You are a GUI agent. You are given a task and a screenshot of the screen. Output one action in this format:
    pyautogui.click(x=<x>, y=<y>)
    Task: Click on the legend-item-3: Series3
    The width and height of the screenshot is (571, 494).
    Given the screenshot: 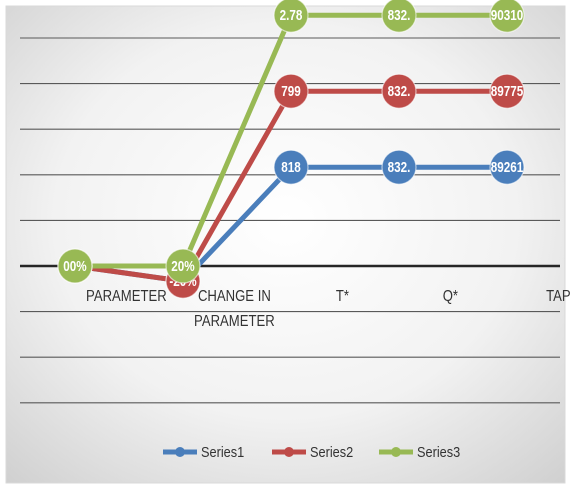 What is the action you would take?
    pyautogui.click(x=419, y=451)
    